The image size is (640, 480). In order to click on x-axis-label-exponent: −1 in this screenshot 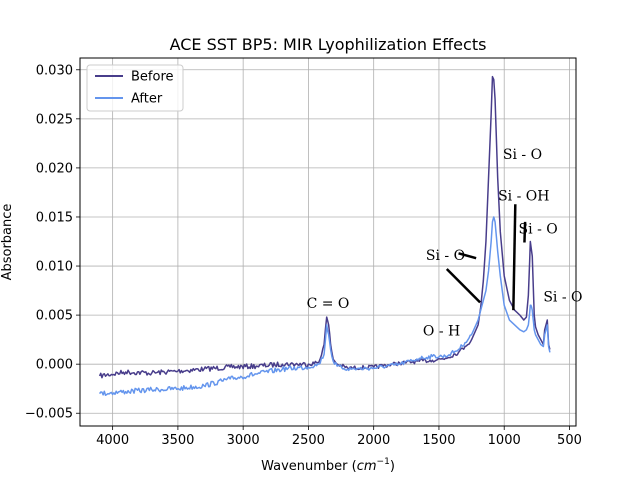, I will do `click(383, 462)`.